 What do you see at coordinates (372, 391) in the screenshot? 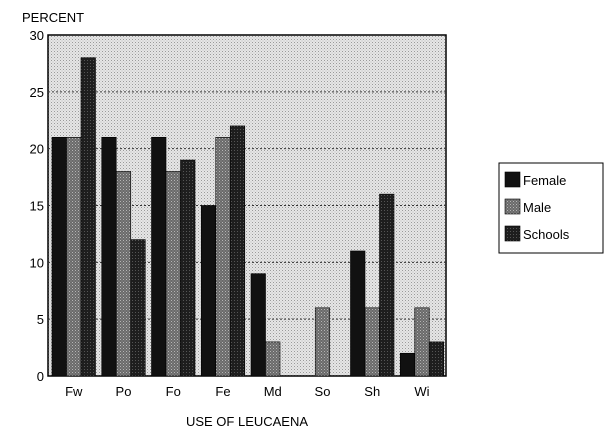
I see `x-tick-label: Sh` at bounding box center [372, 391].